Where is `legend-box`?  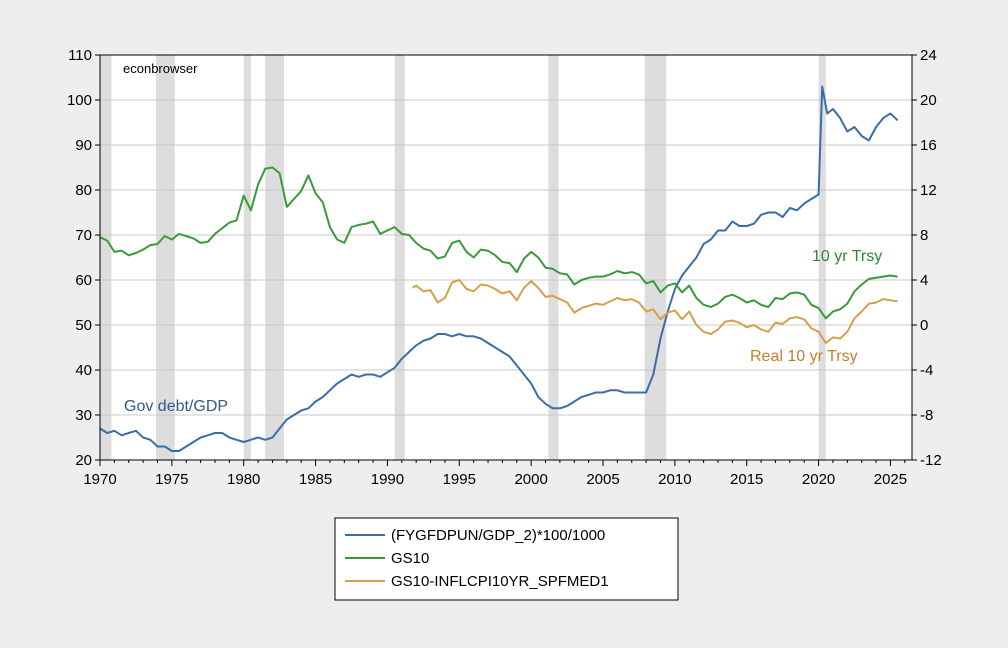 legend-box is located at coordinates (506, 559).